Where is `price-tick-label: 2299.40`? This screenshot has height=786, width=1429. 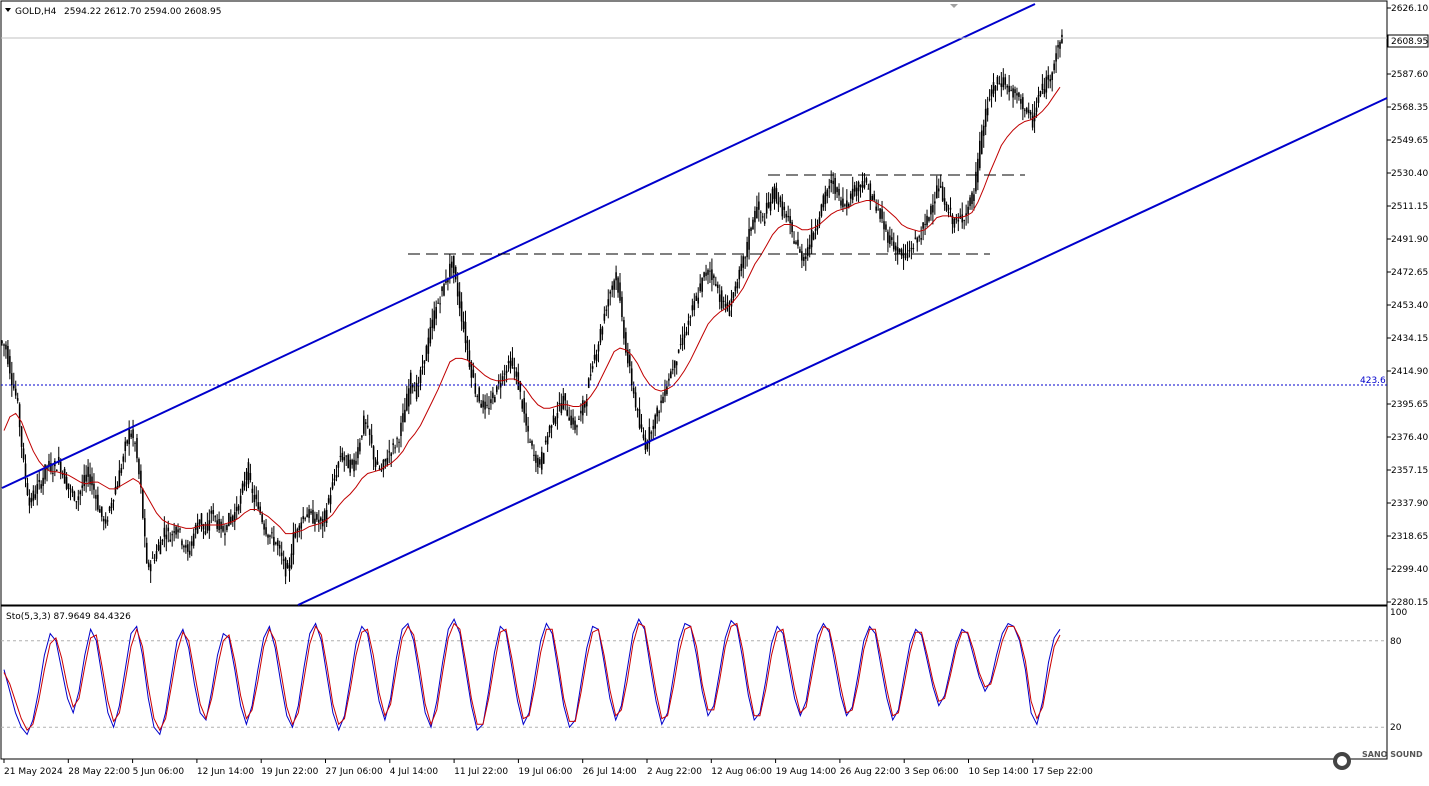 price-tick-label: 2299.40 is located at coordinates (1409, 570).